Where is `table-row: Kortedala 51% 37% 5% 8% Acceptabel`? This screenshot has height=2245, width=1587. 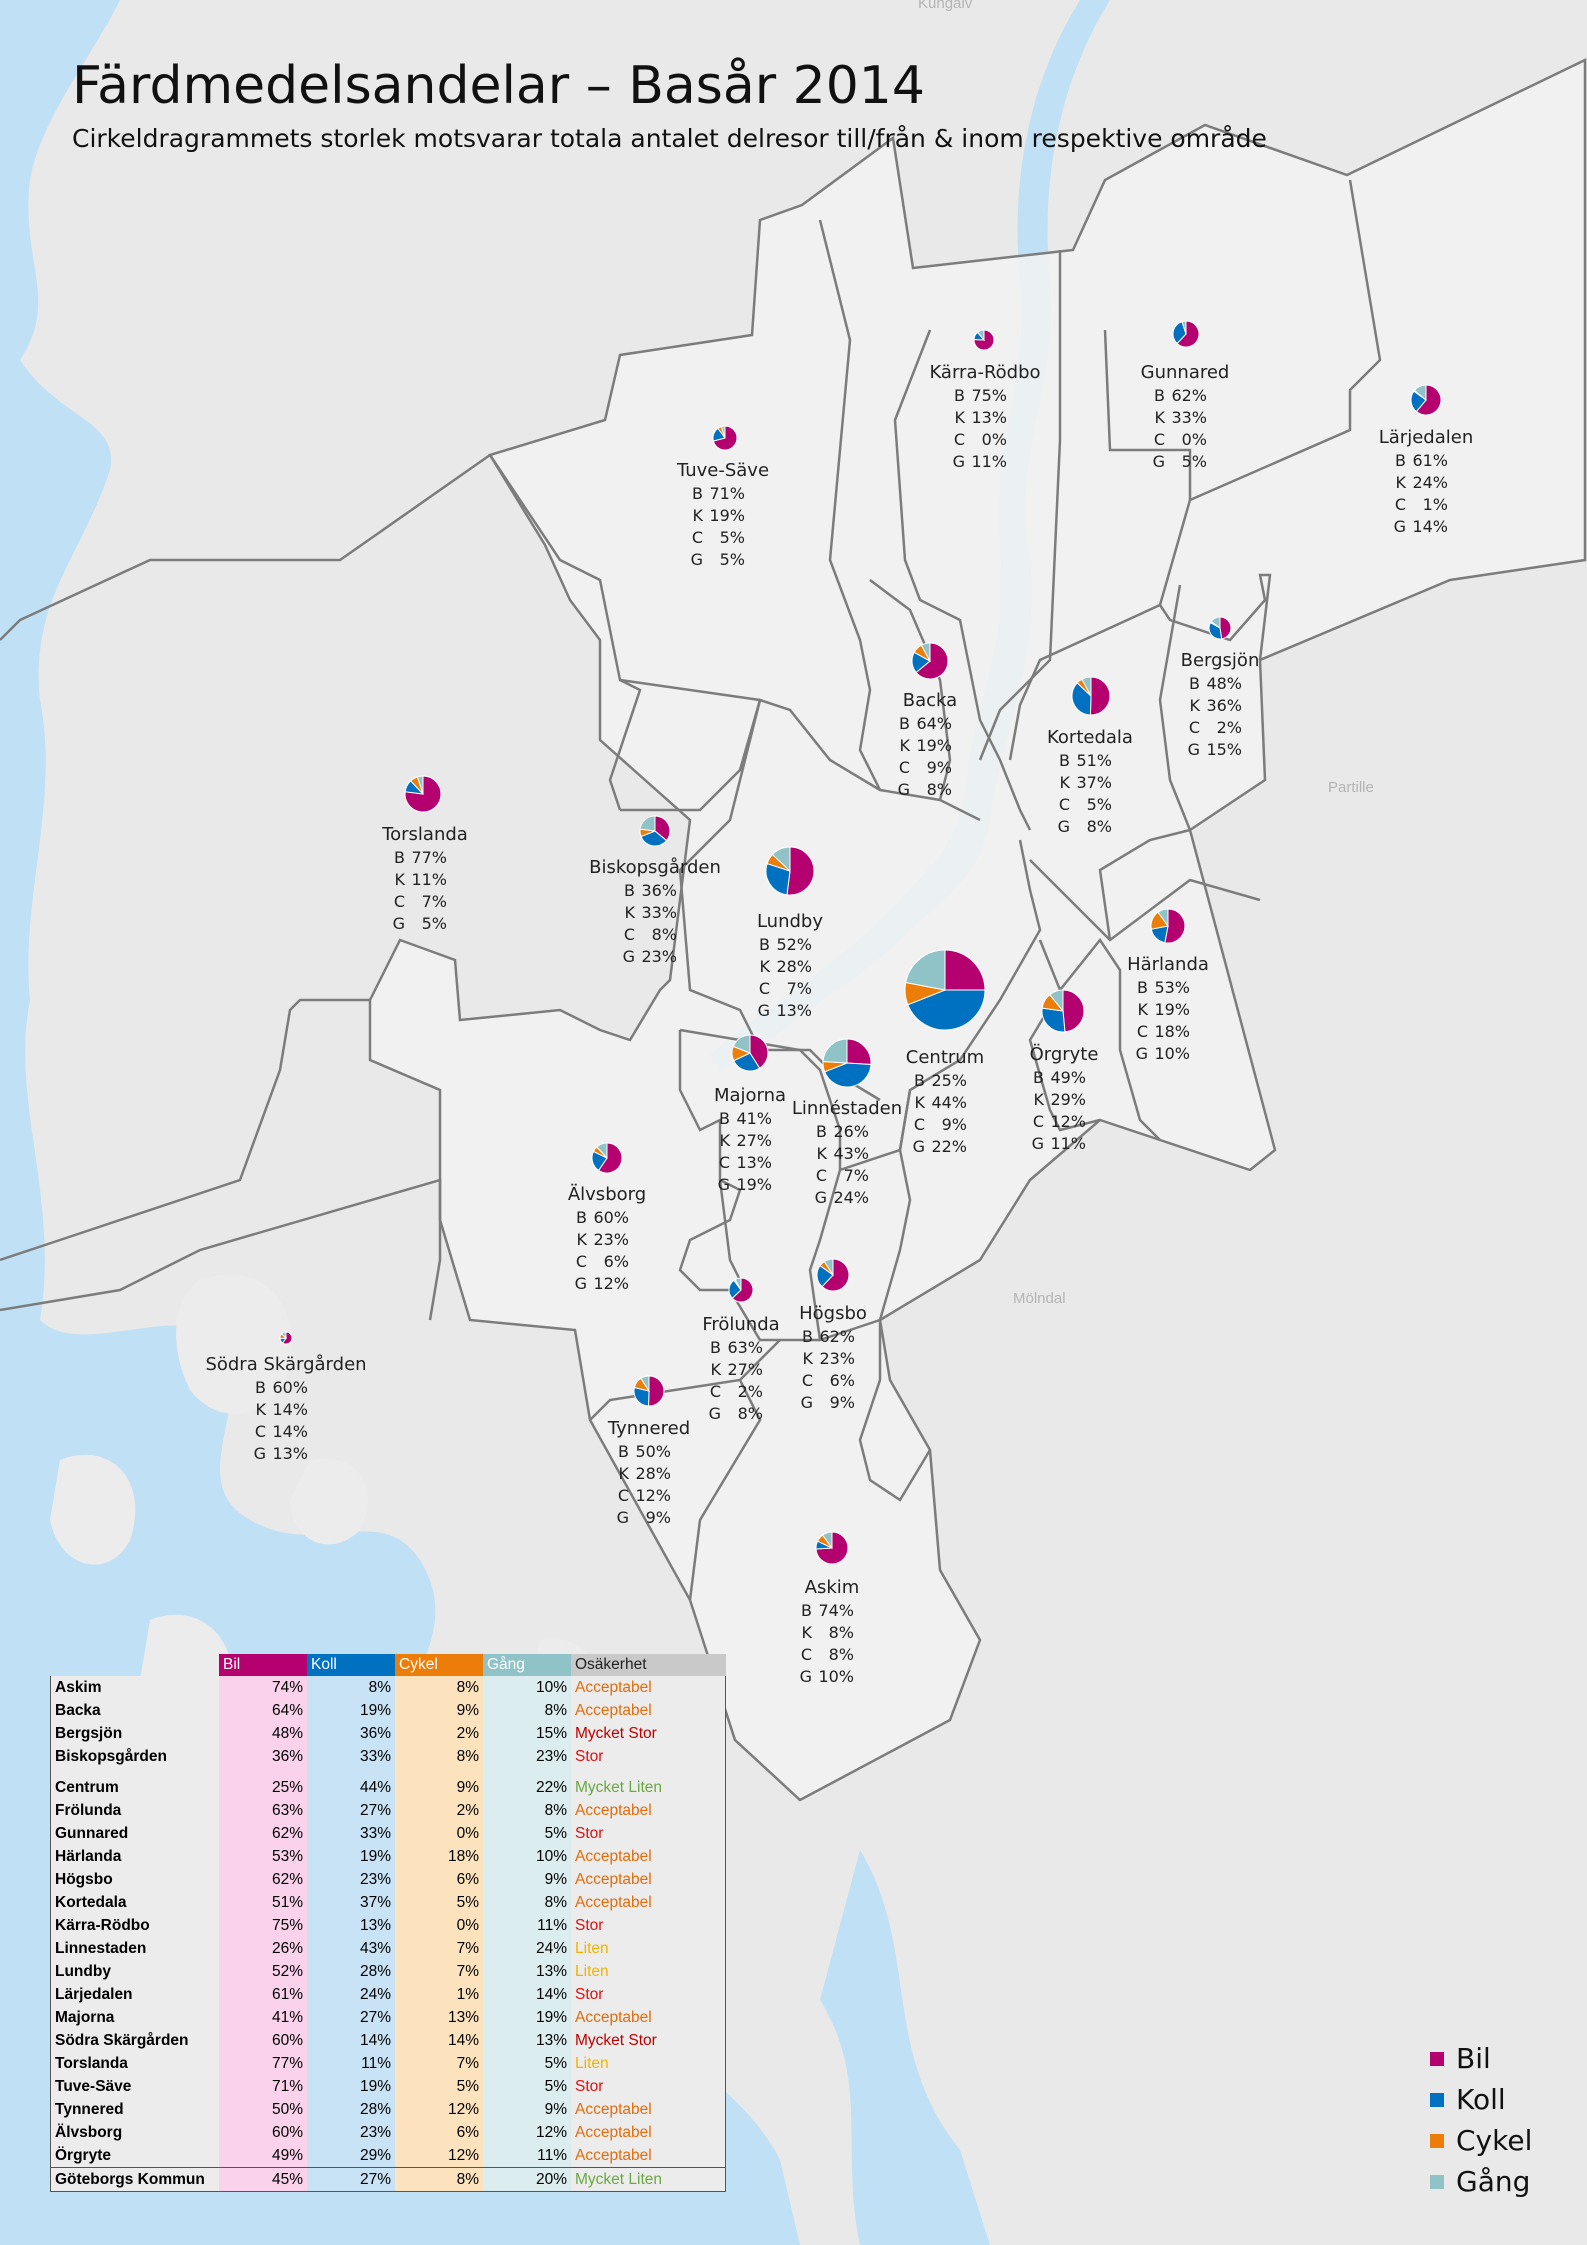
table-row: Kortedala 51% 37% 5% 8% Acceptabel is located at coordinates (388, 1902).